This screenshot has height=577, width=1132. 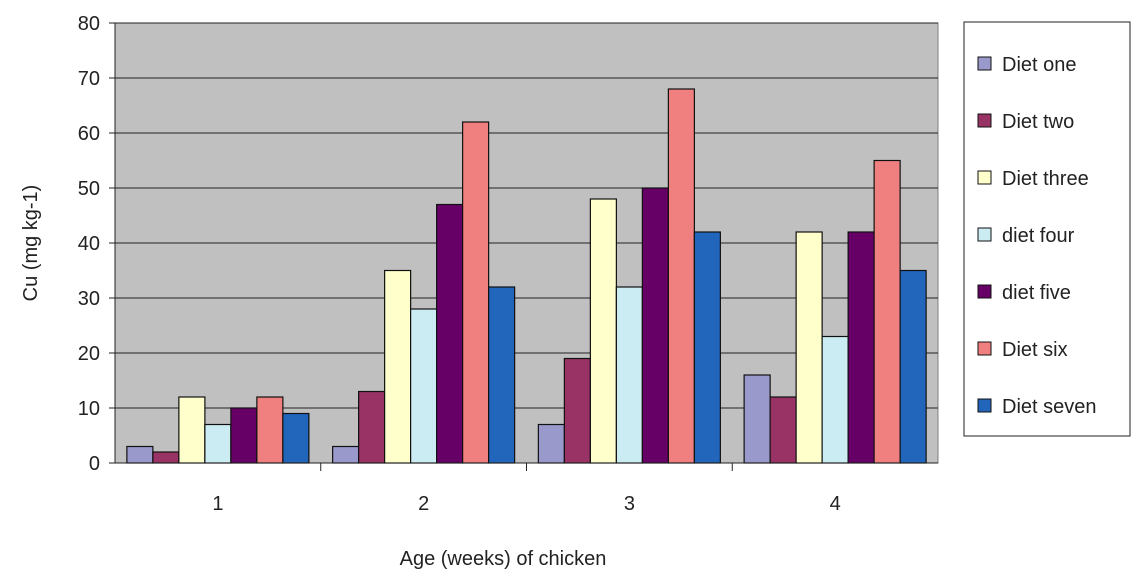 I want to click on y-tick-label: 40, so click(x=89, y=244).